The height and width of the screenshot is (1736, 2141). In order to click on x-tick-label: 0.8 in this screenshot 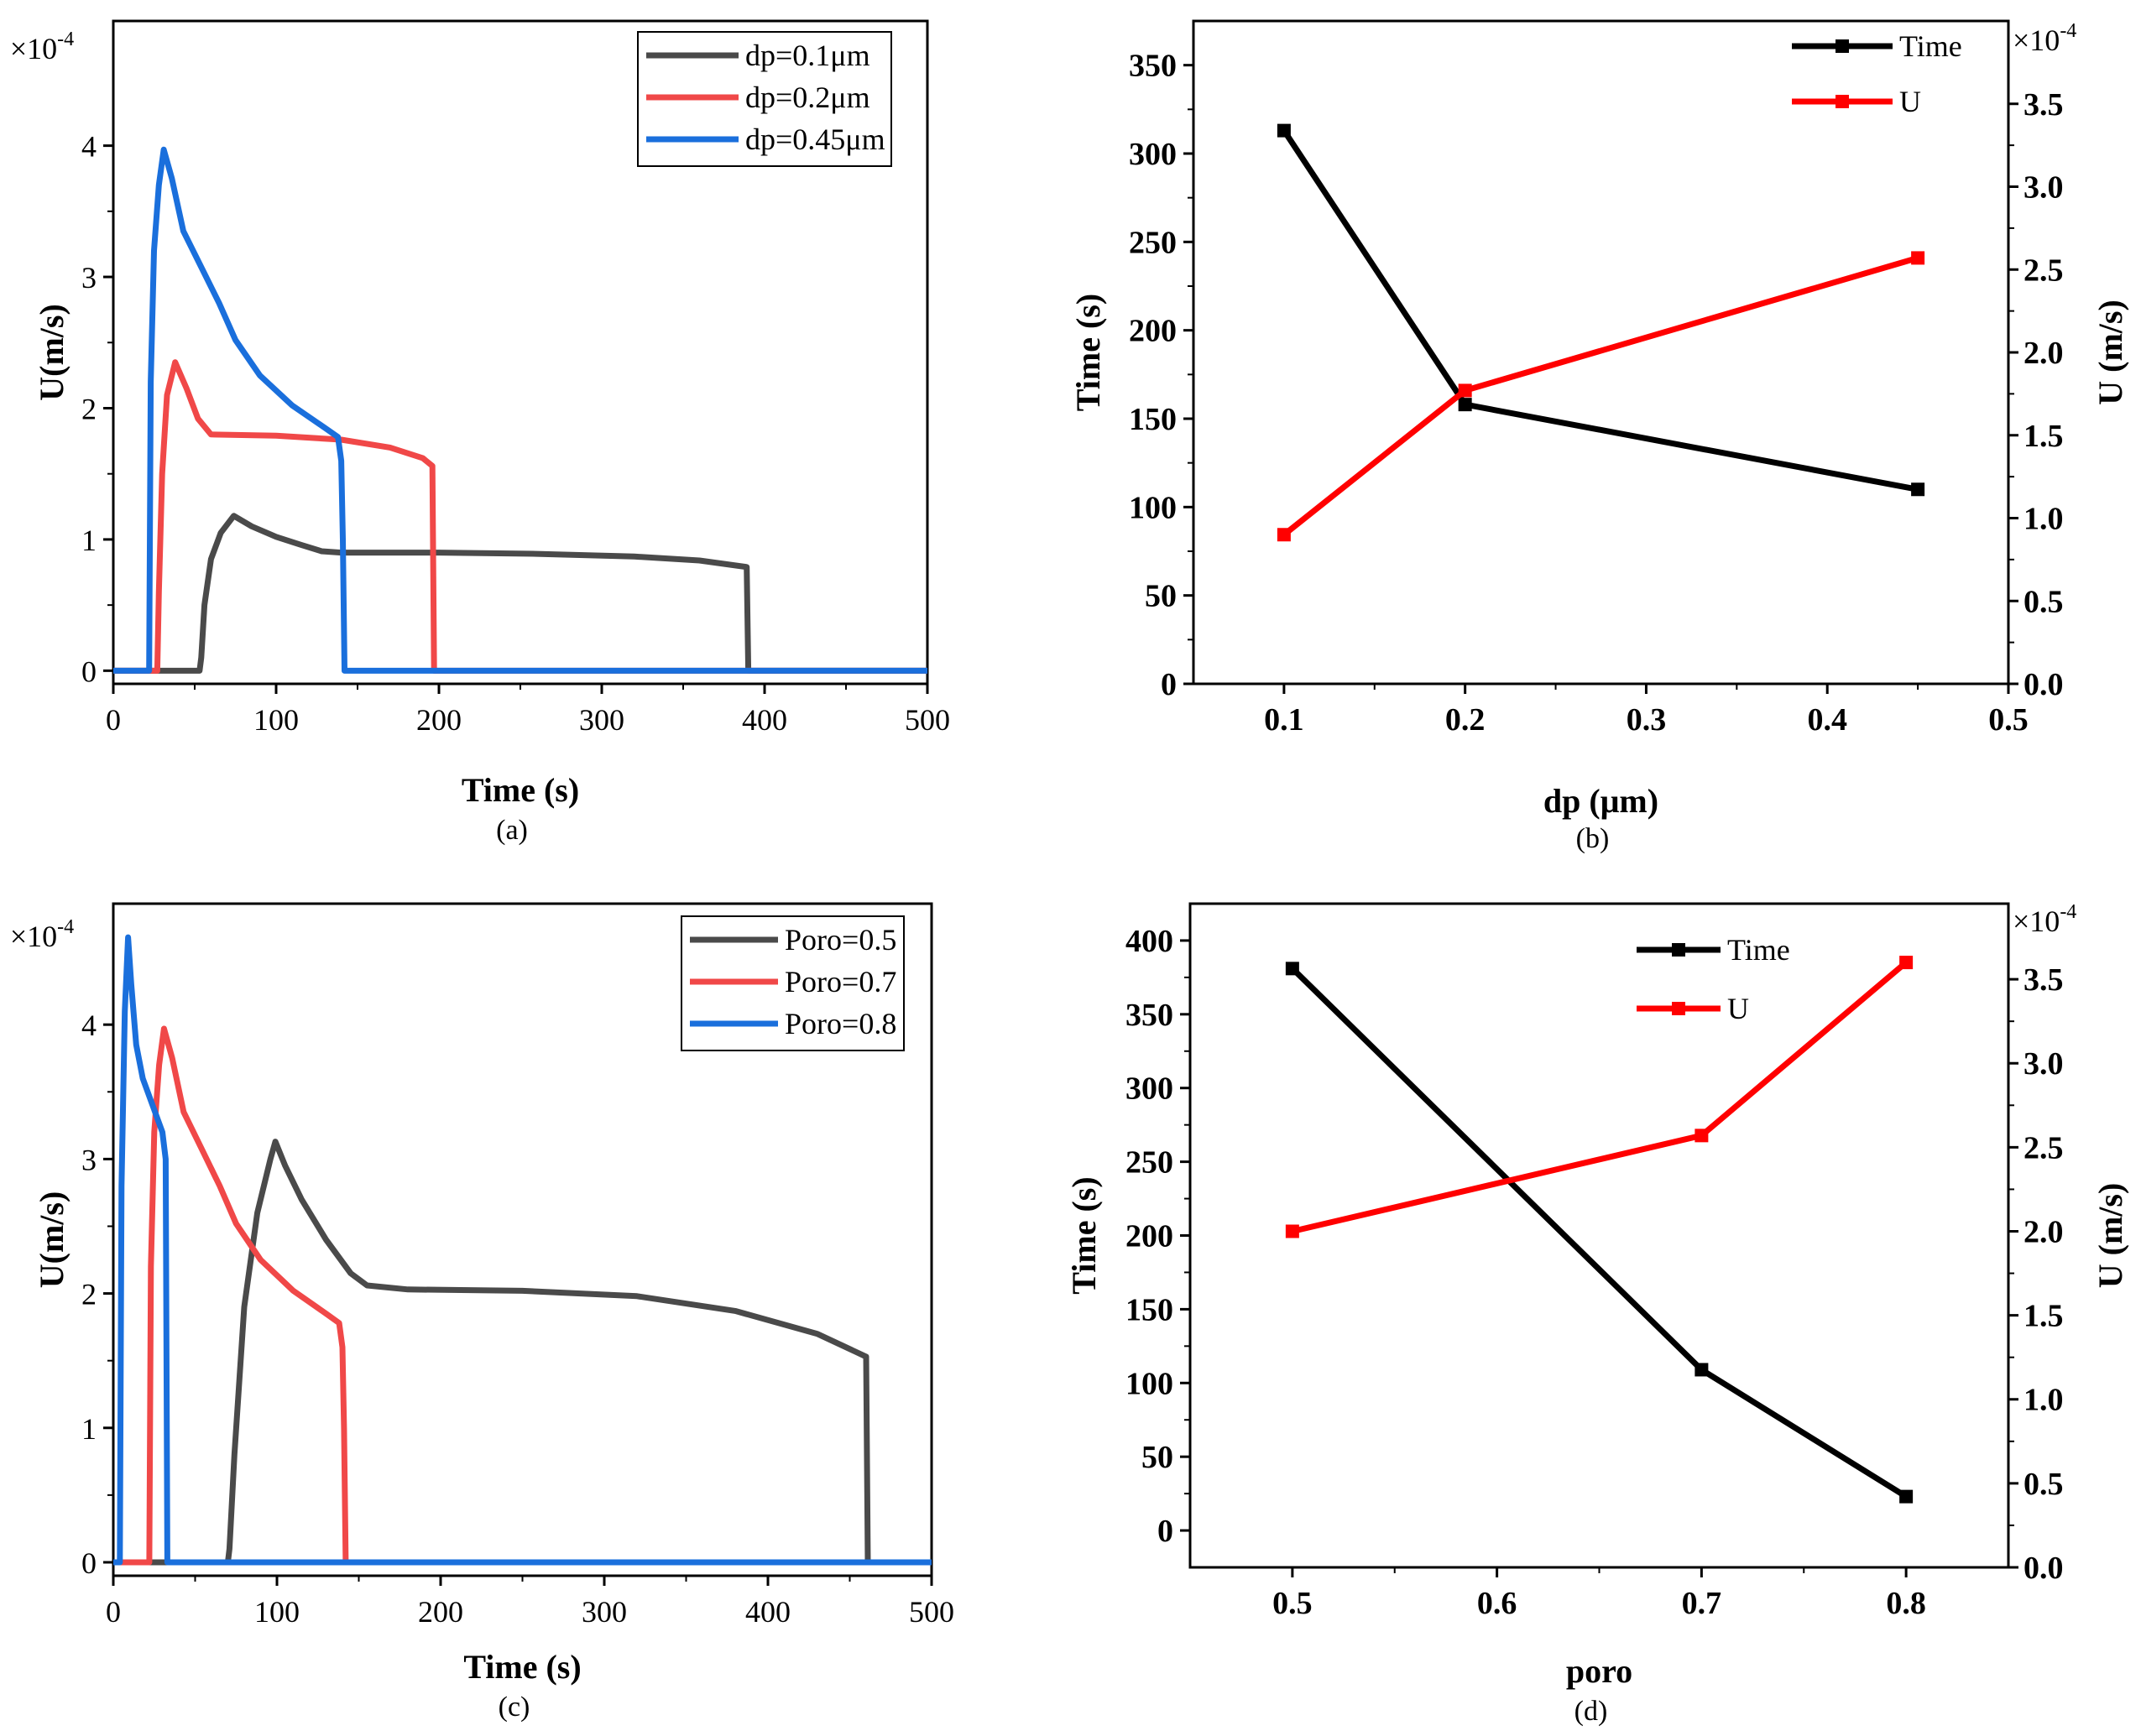, I will do `click(1906, 1604)`.